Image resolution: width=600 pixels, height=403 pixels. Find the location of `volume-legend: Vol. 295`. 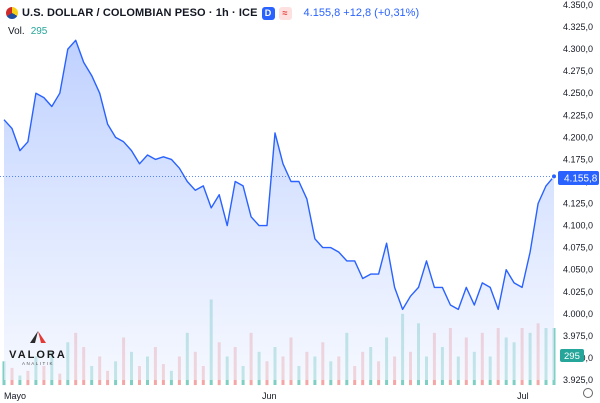

volume-legend: Vol. 295 is located at coordinates (27, 31).